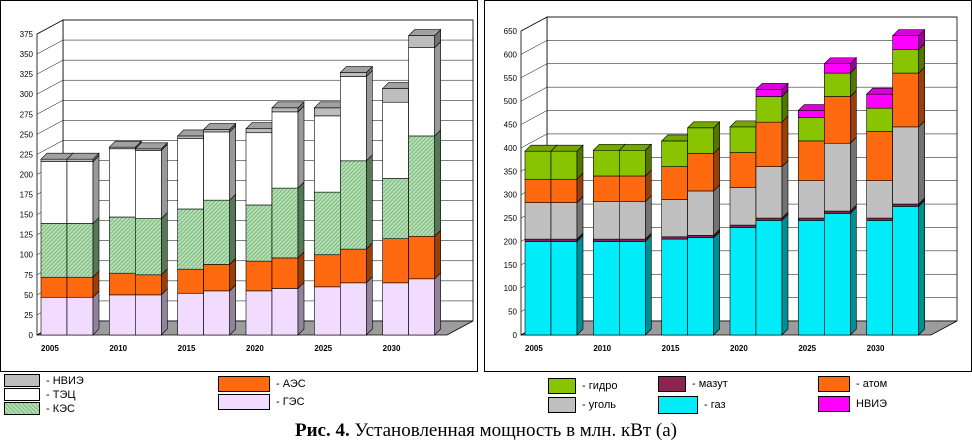 This screenshot has width=972, height=446. Describe the element at coordinates (511, 148) in the screenshot. I see `right-ytick-label: 400` at that location.